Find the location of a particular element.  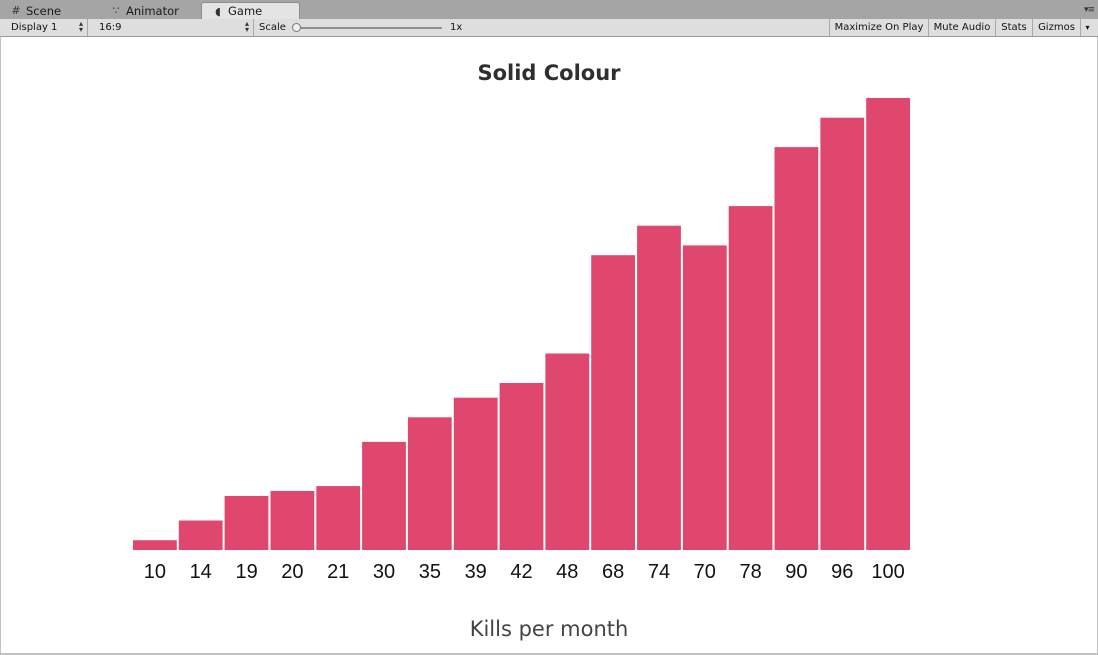

tab-scene: # Scene is located at coordinates (49, 10).